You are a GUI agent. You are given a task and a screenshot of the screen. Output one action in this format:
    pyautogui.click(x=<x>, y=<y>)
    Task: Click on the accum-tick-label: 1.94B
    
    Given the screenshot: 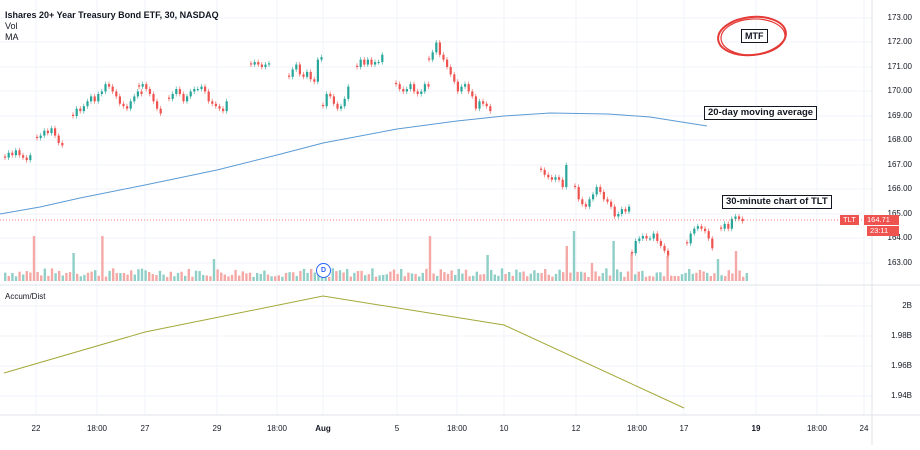 What is the action you would take?
    pyautogui.click(x=901, y=395)
    